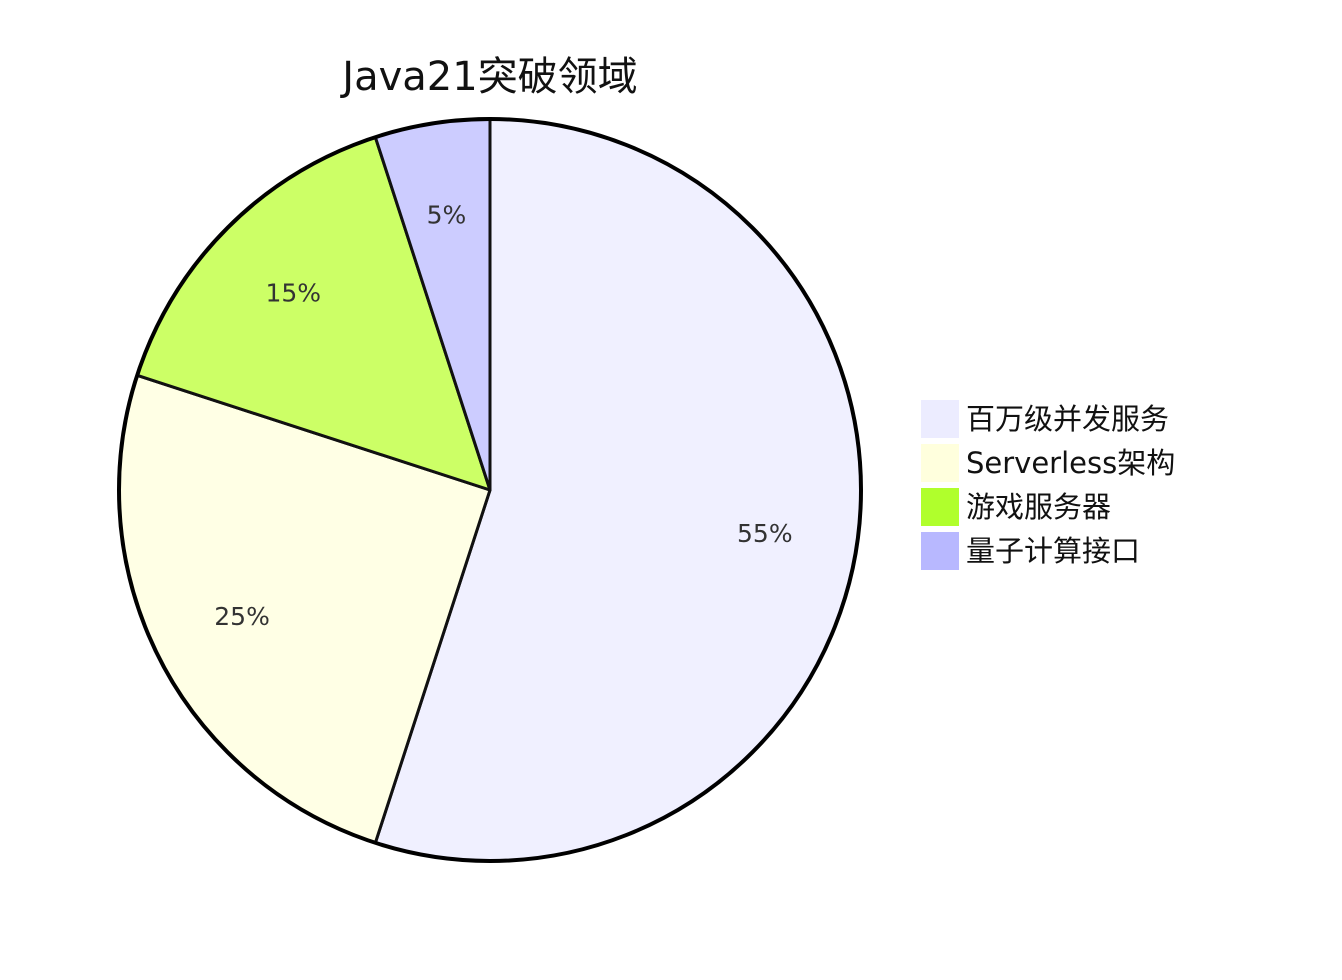 Image resolution: width=1342 pixels, height=980 pixels. I want to click on legend-label: 百万级并发服务, so click(1067, 419).